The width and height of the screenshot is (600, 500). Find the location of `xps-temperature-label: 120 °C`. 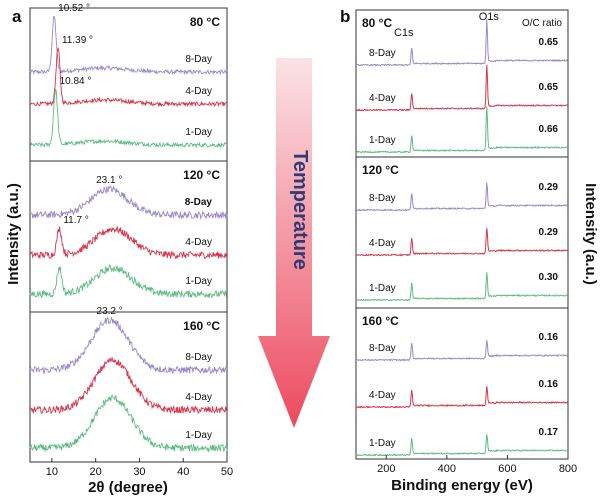

xps-temperature-label: 120 °C is located at coordinates (380, 170).